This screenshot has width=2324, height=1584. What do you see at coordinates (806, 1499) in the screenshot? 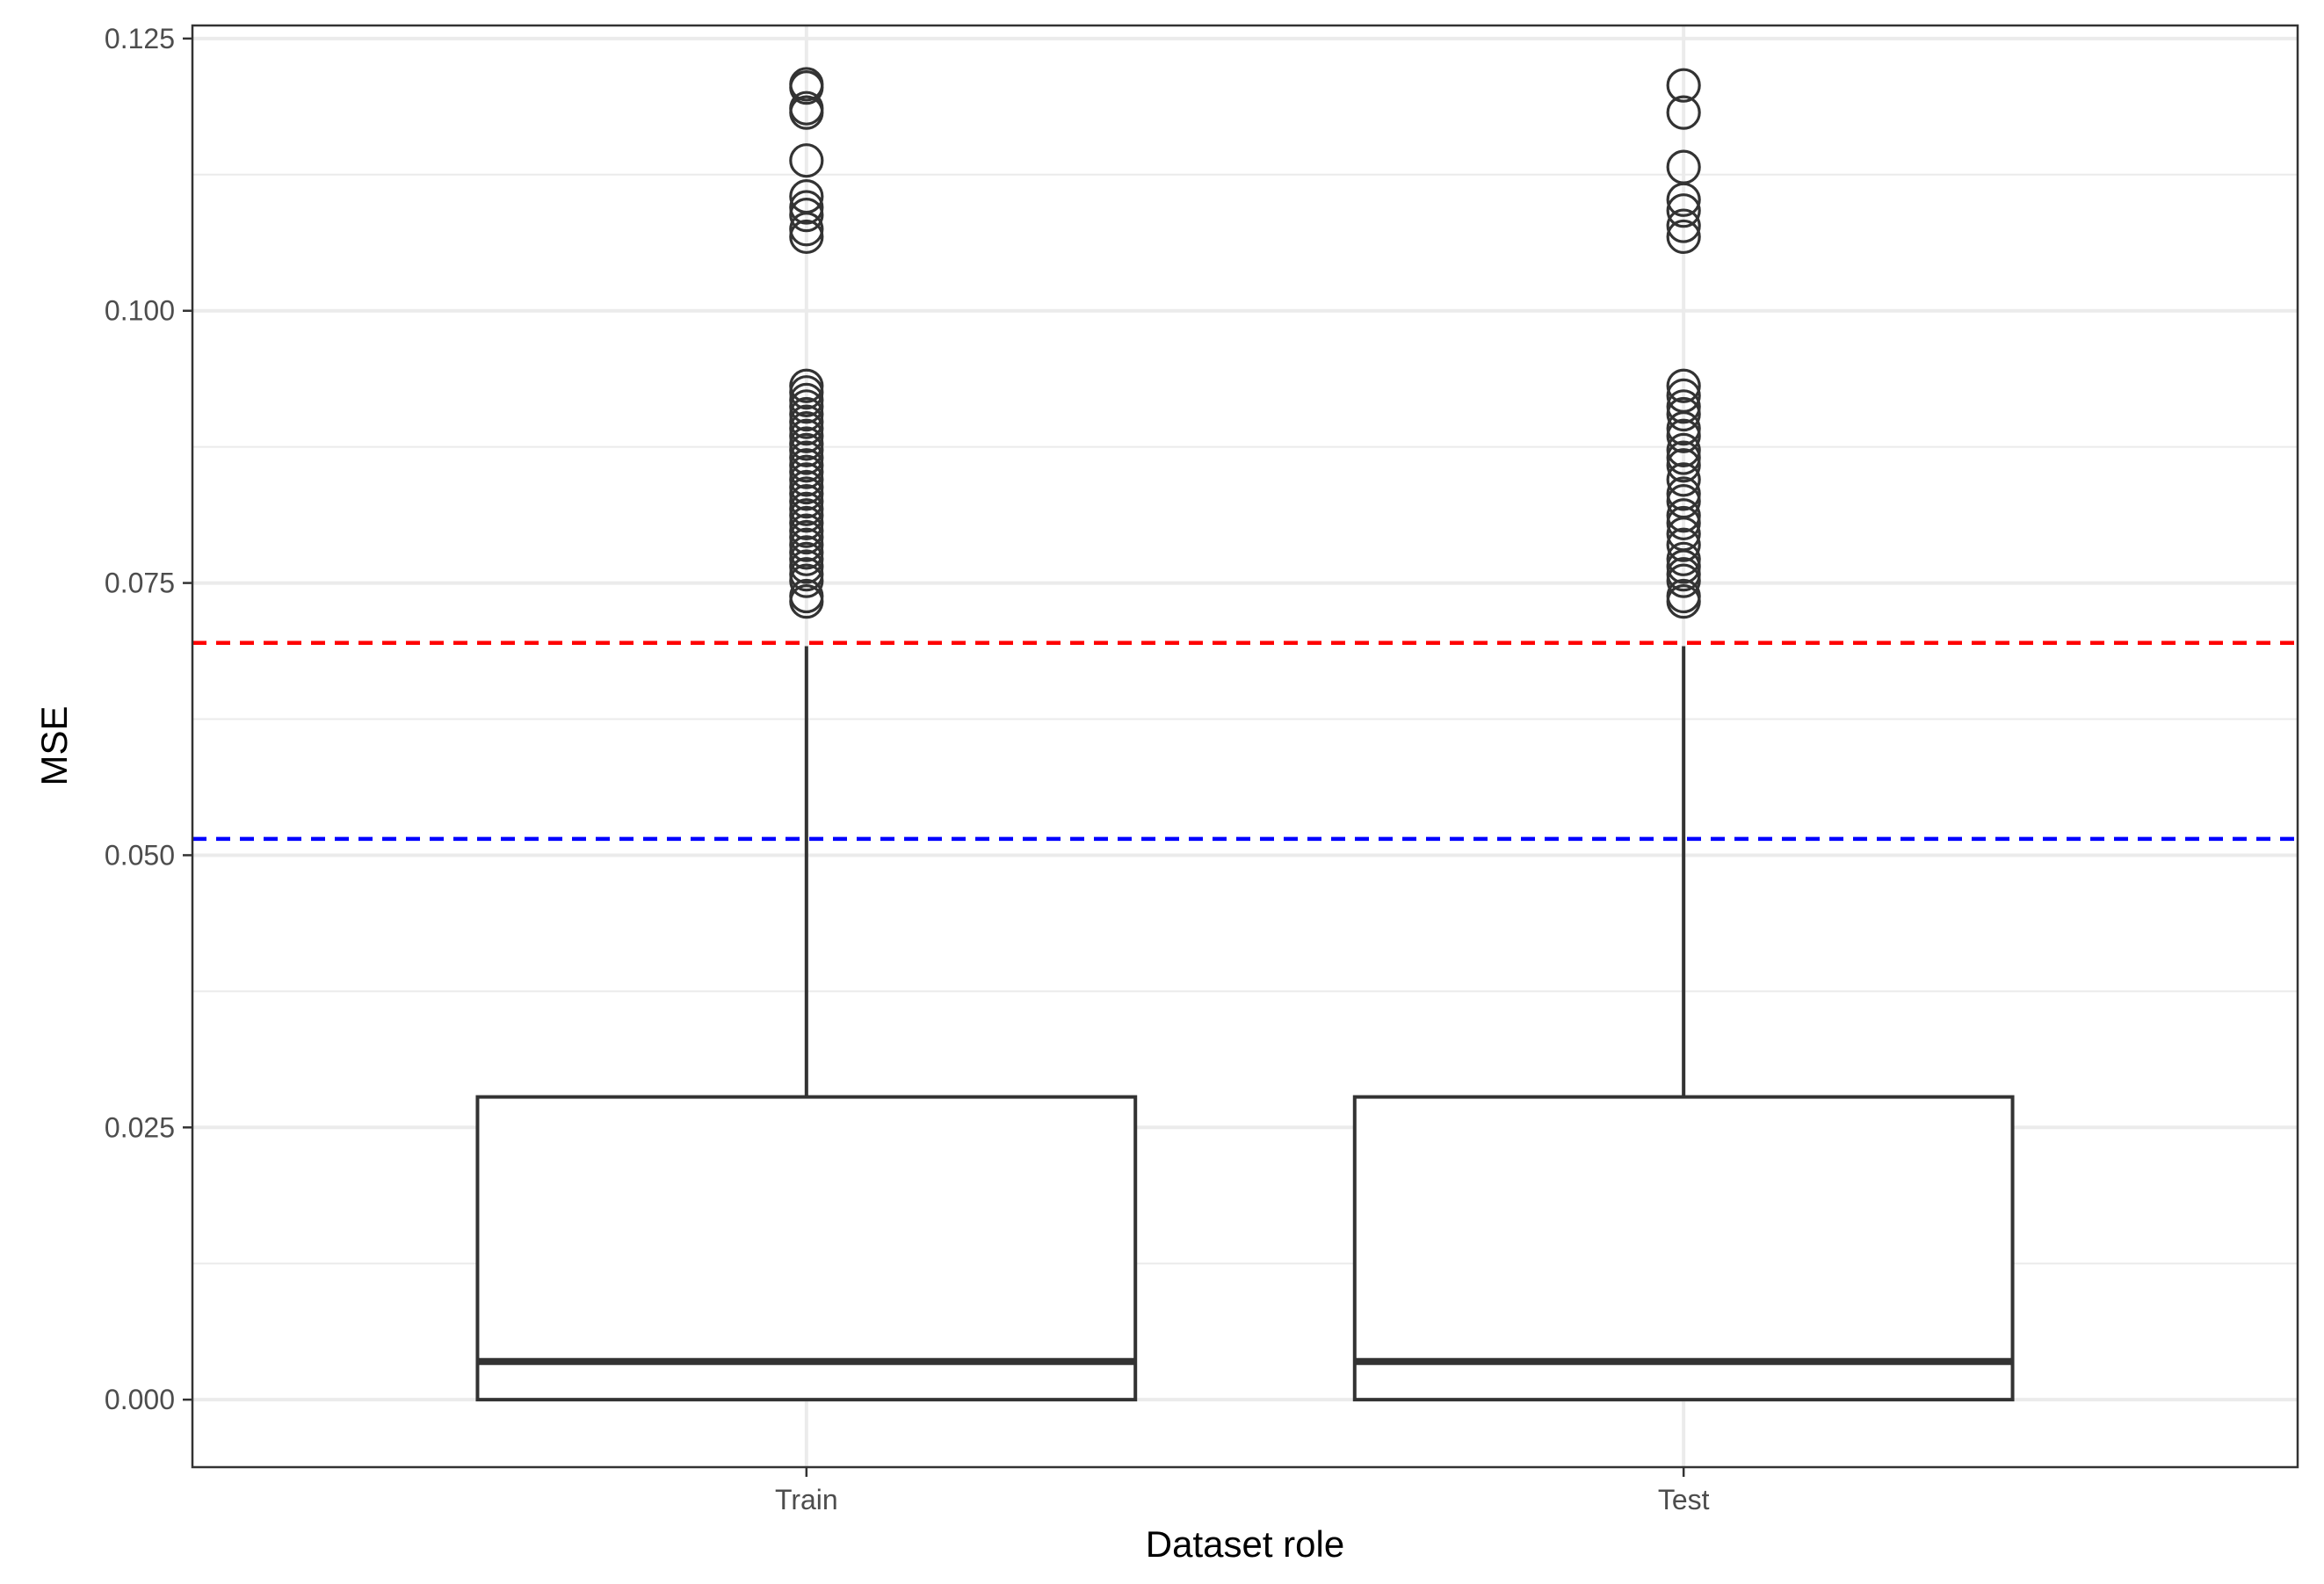
I see `x-tick-label: Train` at bounding box center [806, 1499].